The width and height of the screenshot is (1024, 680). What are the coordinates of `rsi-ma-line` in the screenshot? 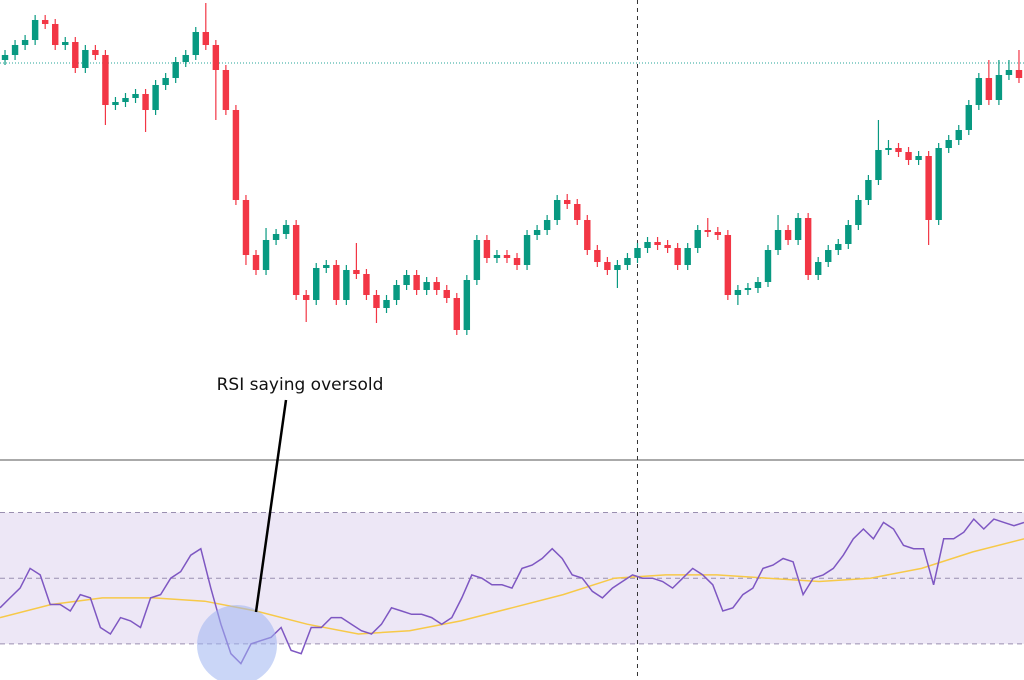 It's located at (512, 586).